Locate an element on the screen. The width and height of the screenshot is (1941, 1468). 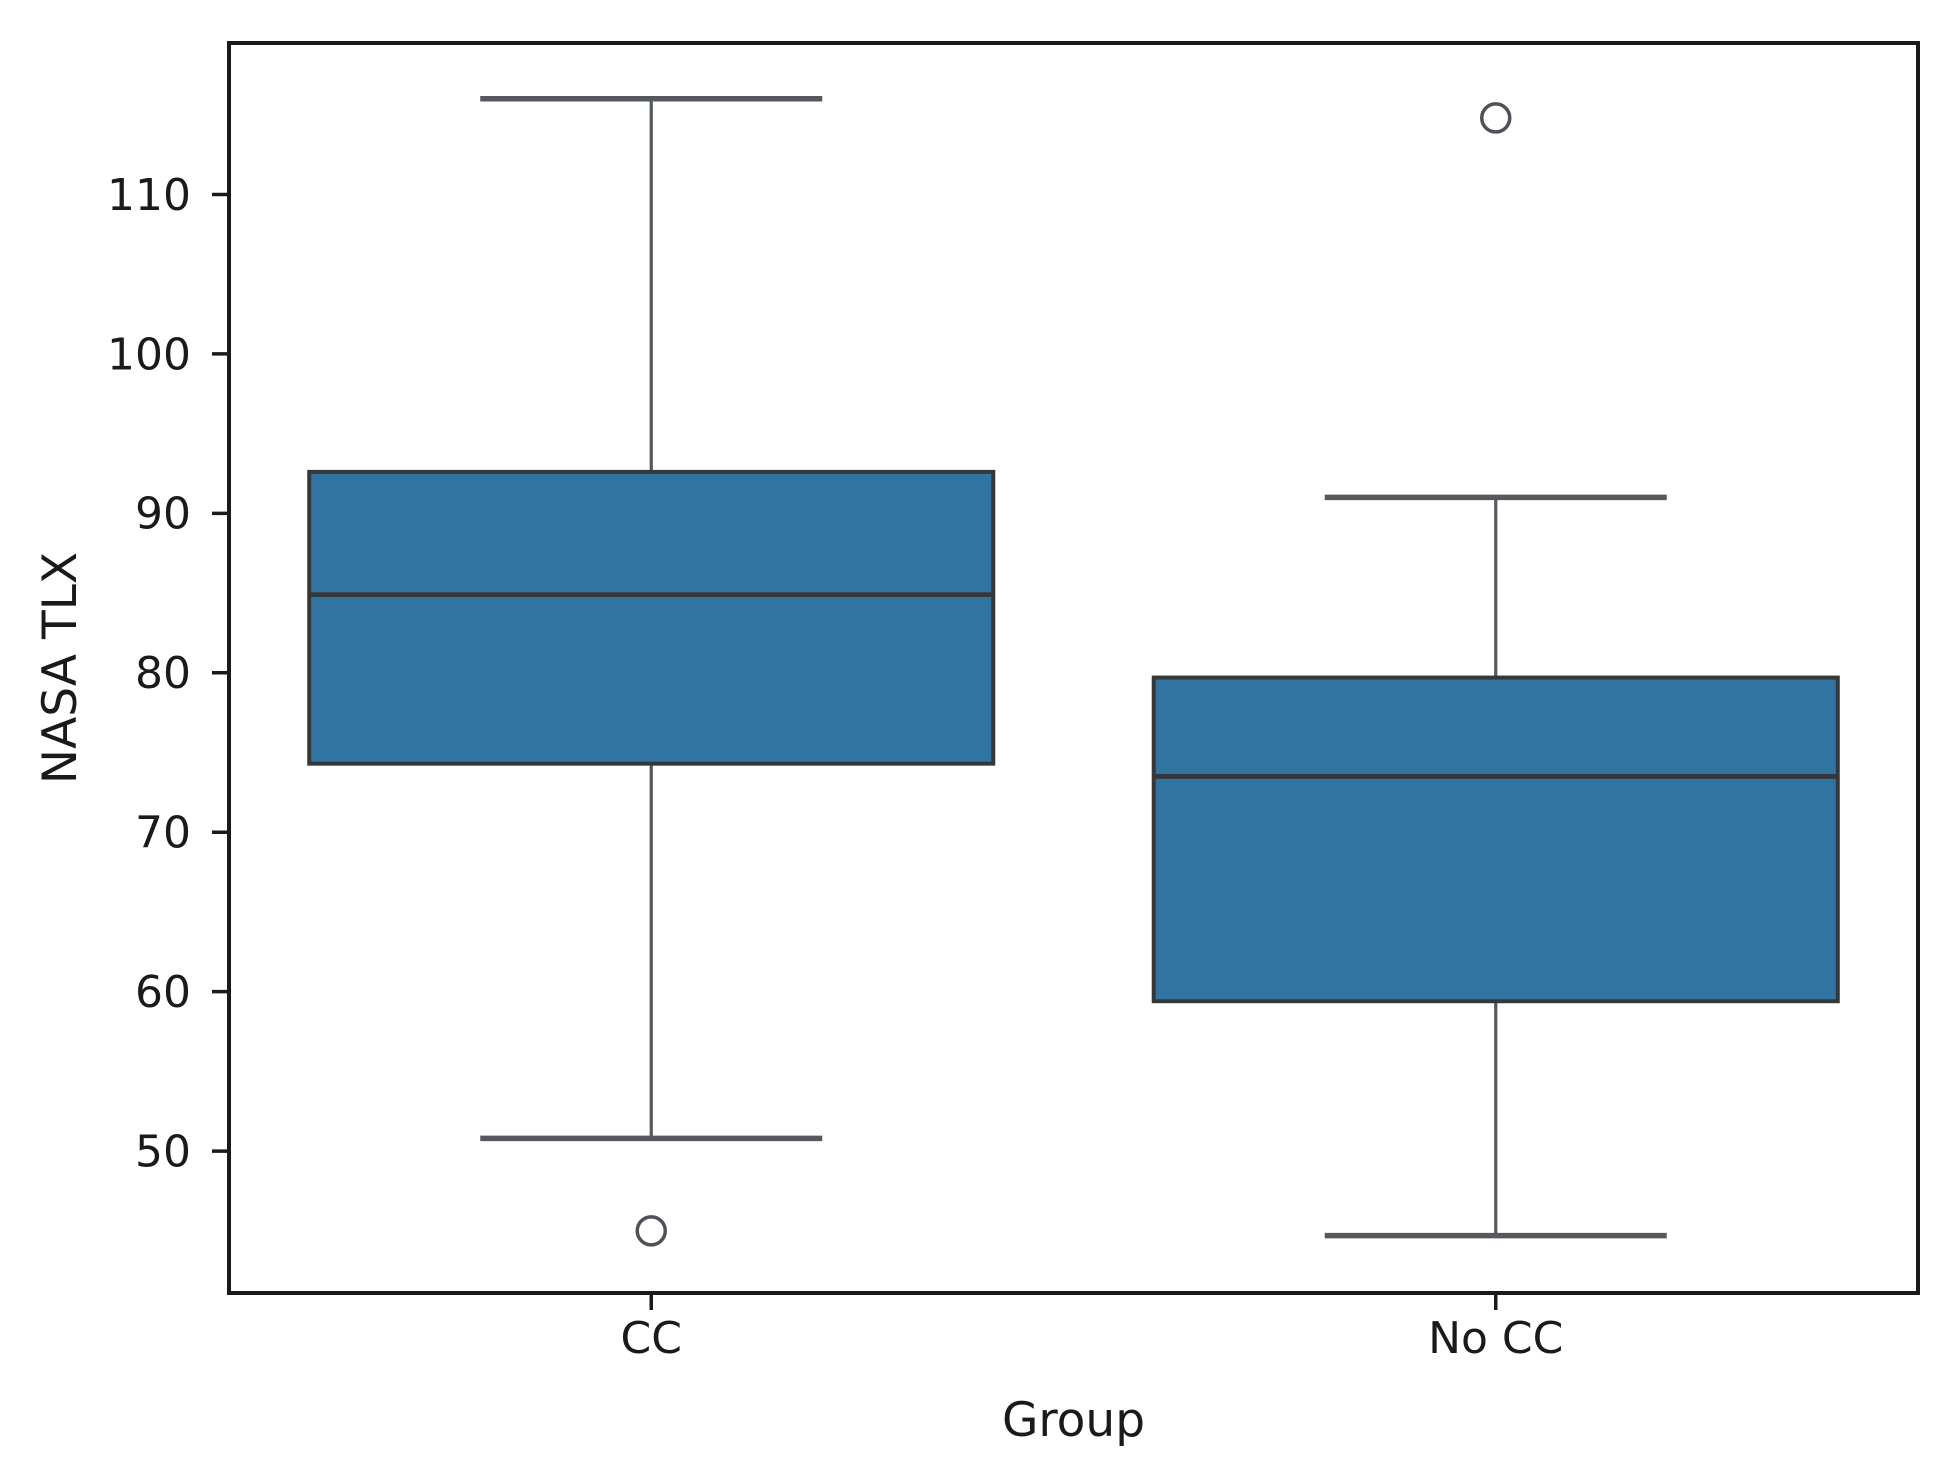
outlier-no-cc is located at coordinates (1496, 118).